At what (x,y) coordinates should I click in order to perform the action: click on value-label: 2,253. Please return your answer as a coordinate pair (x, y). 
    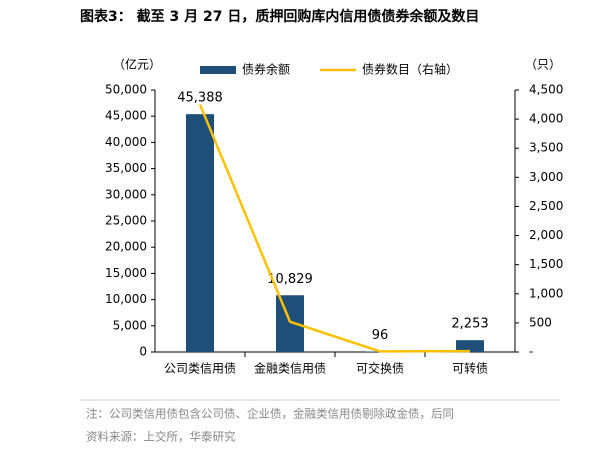
    Looking at the image, I should click on (469, 324).